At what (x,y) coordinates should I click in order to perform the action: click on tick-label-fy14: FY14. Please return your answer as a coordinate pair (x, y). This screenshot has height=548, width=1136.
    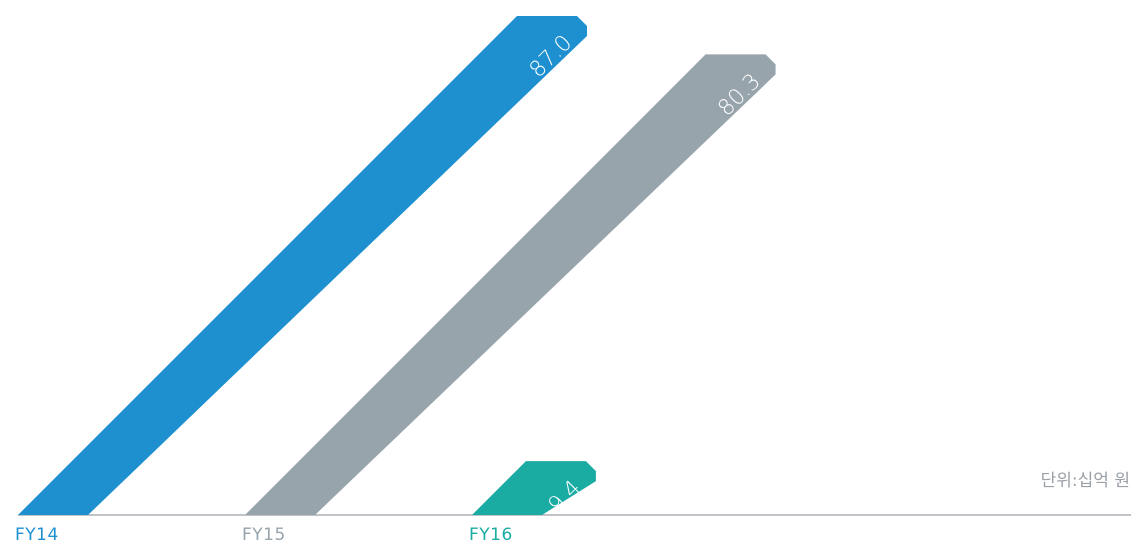
    Looking at the image, I should click on (37, 535).